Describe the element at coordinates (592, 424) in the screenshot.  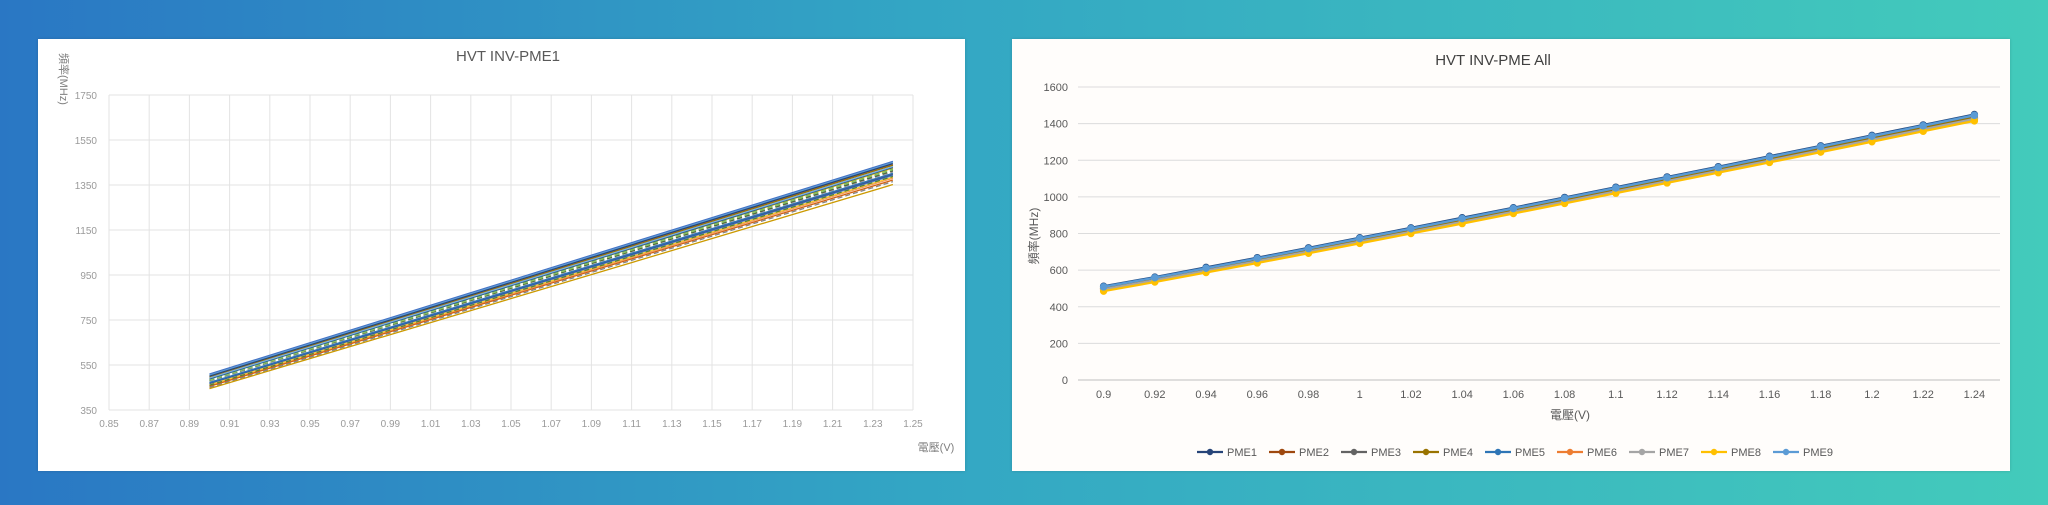
I see `x-tick-label: 1.09` at that location.